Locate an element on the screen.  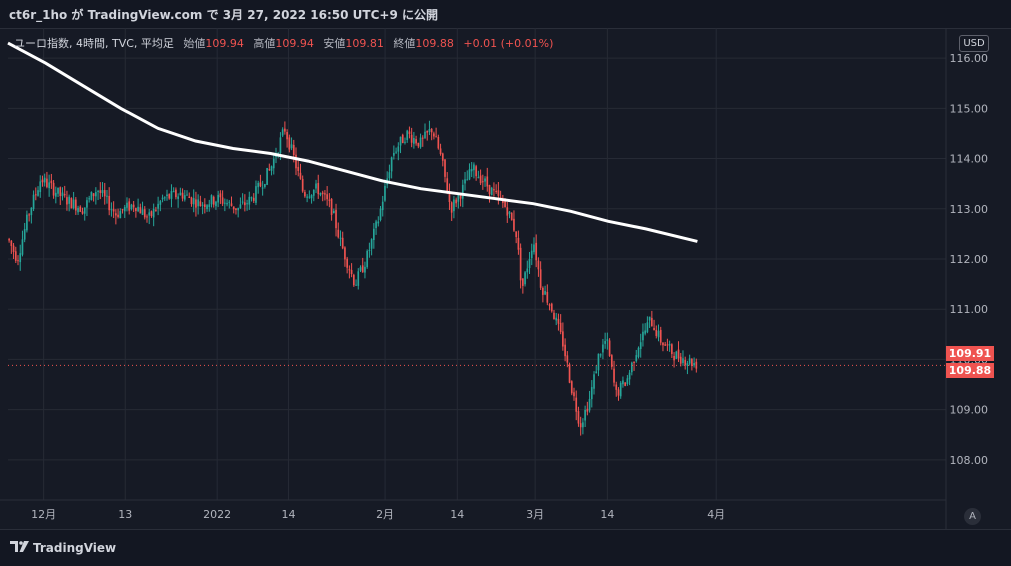
legend-close-label: 終値 is located at coordinates (404, 43).